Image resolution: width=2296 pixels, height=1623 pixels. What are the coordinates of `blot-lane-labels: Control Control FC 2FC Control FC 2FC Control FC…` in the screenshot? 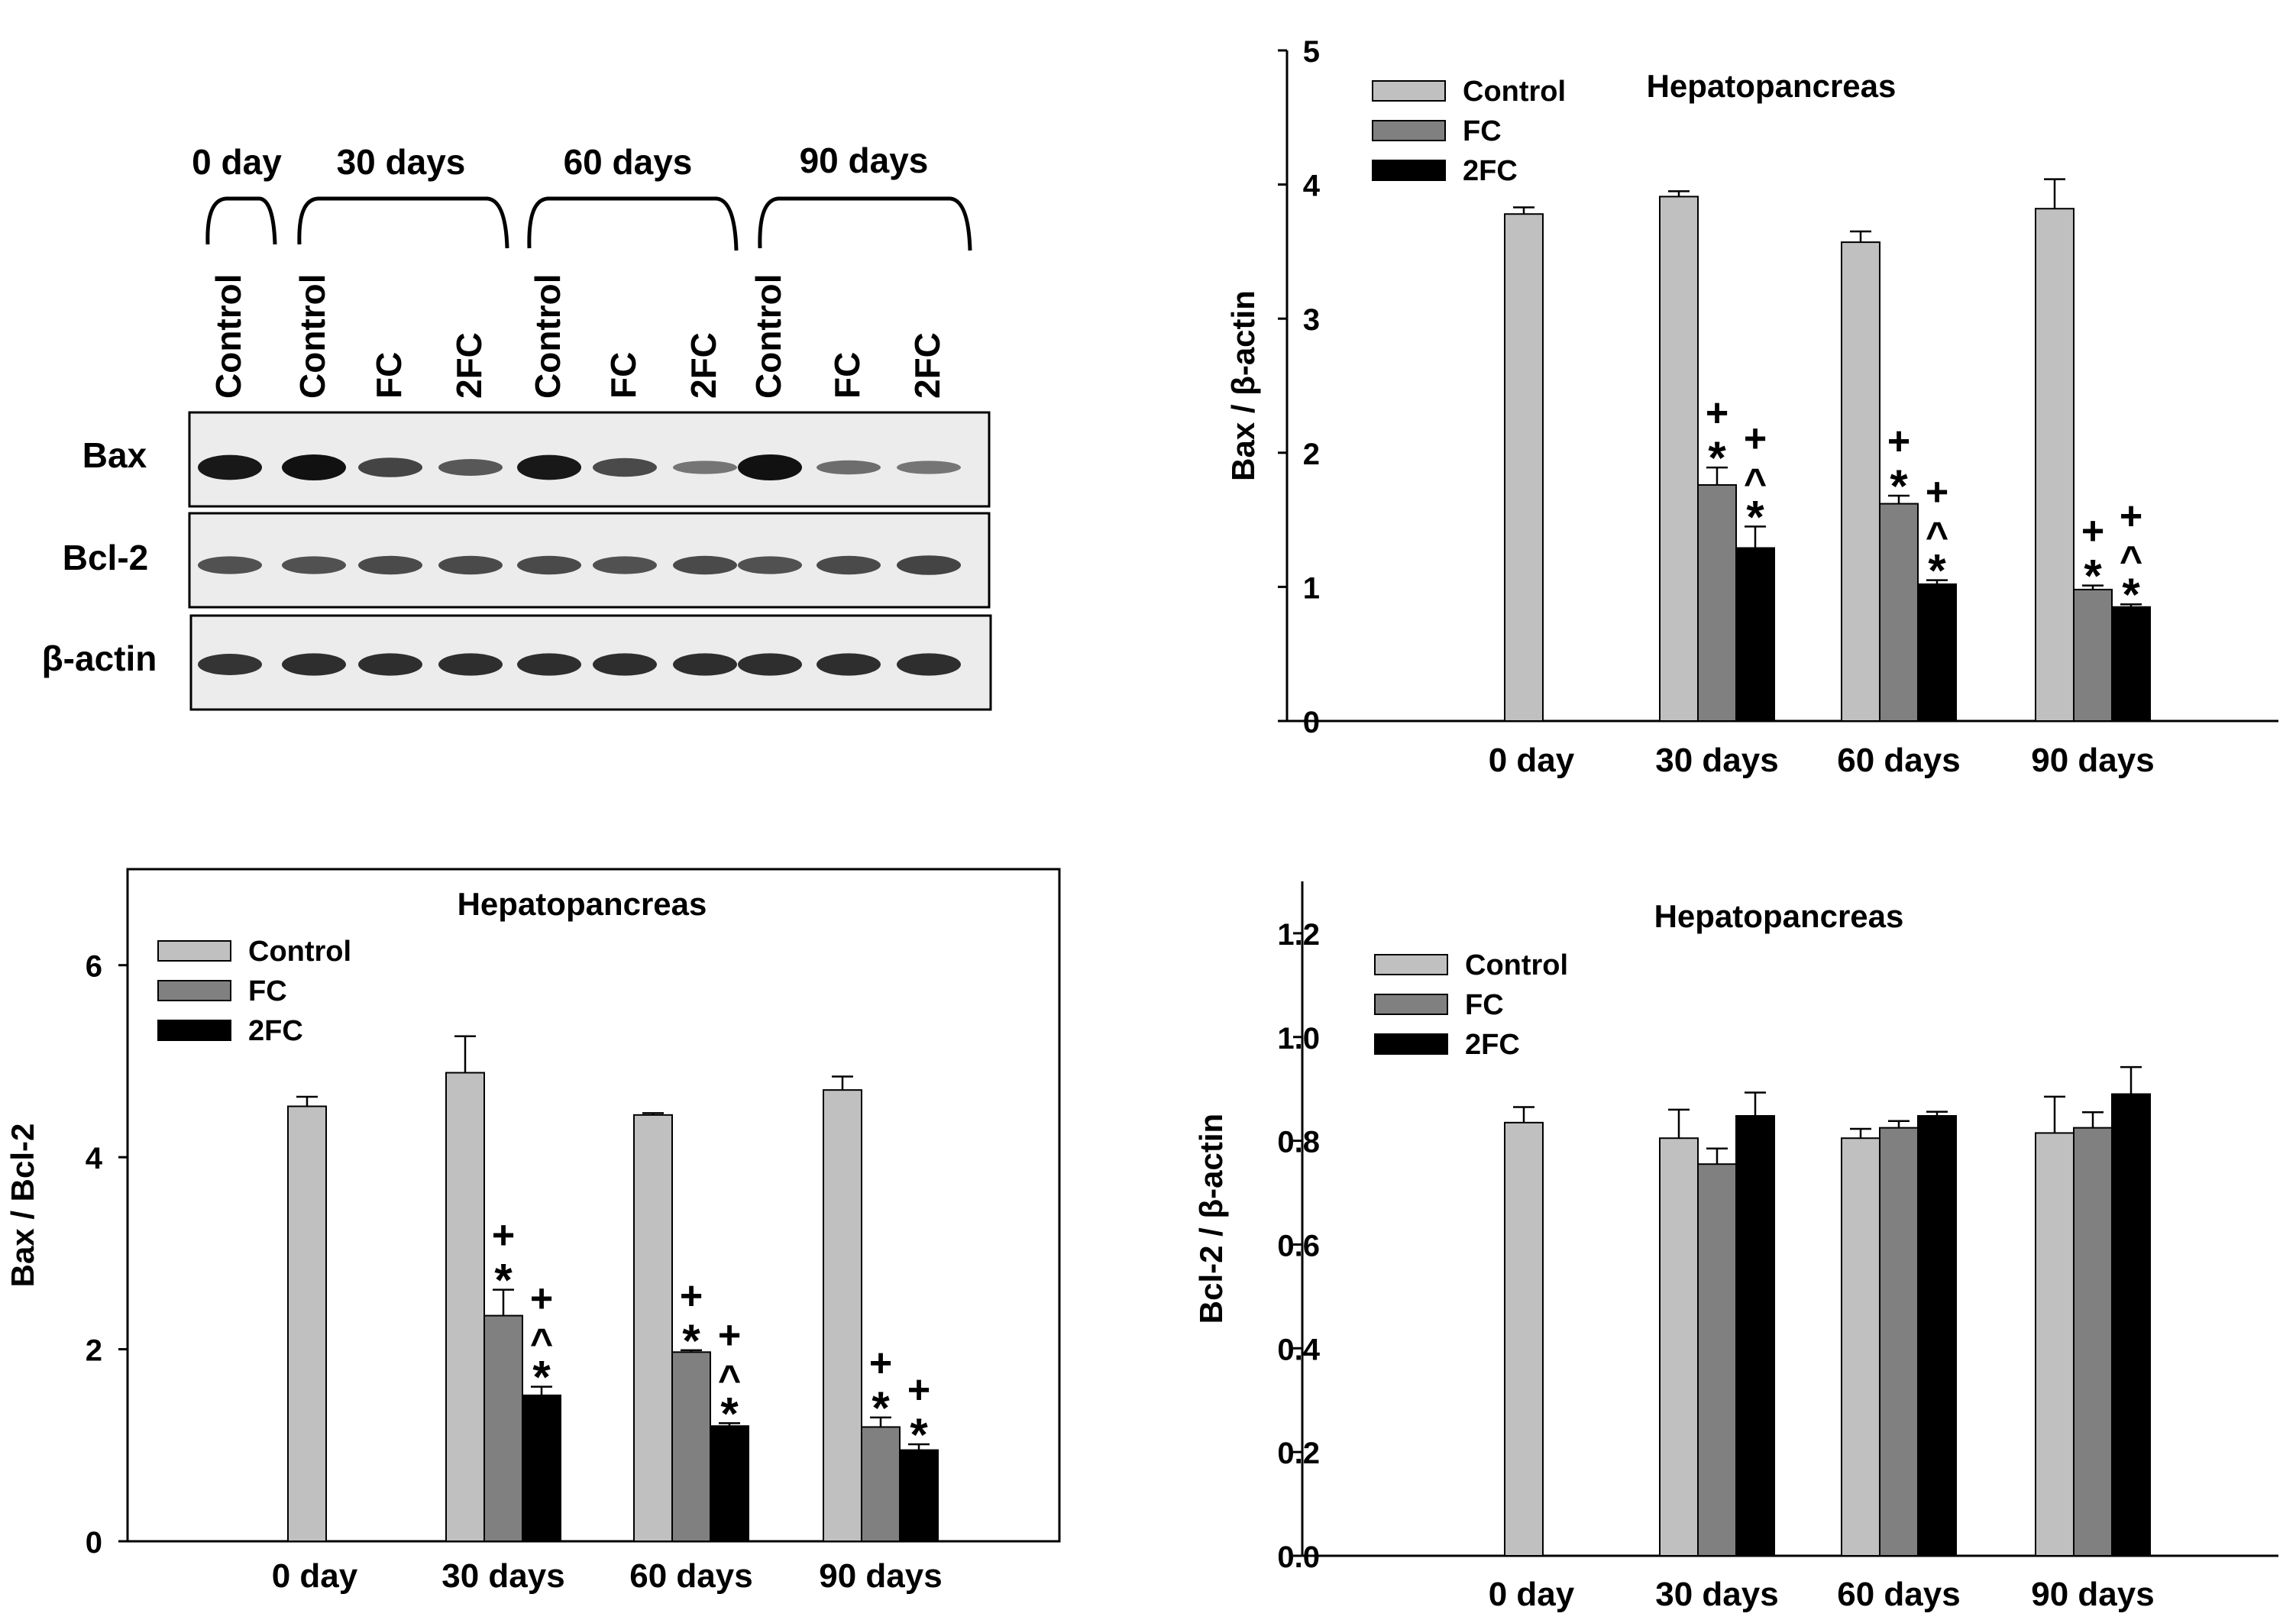 It's located at (578, 336).